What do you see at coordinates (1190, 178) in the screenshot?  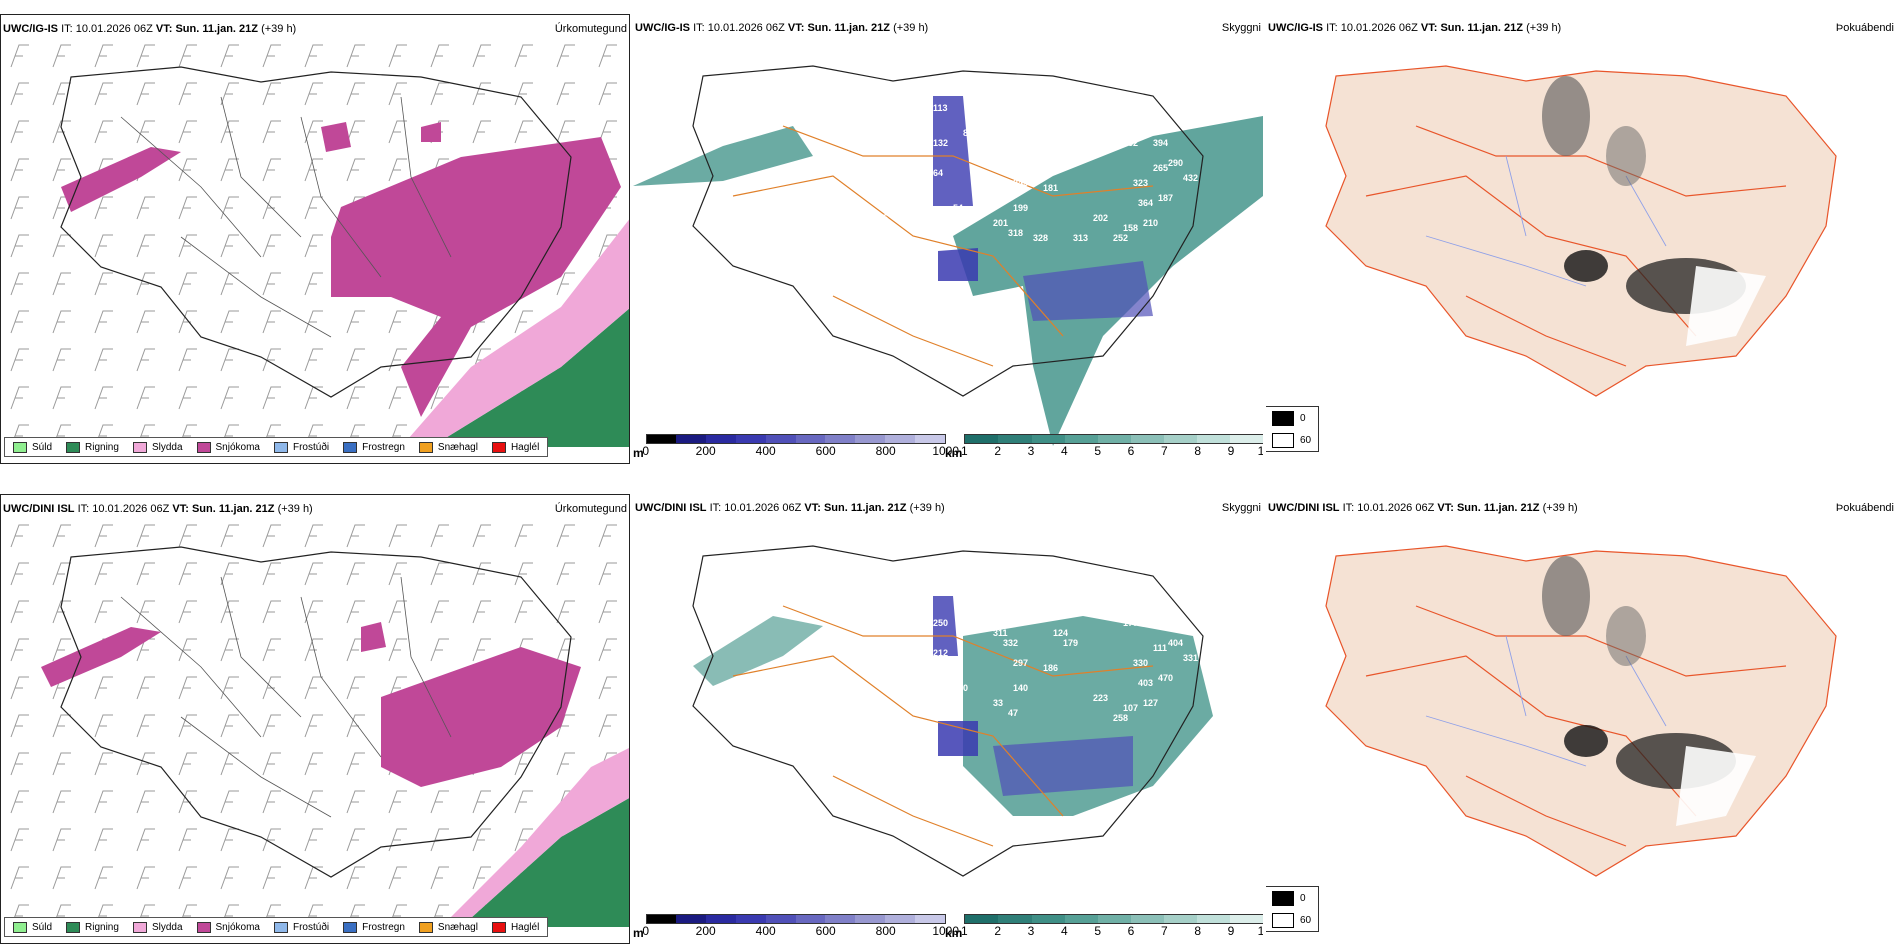 I see `ceiling-label: 432` at bounding box center [1190, 178].